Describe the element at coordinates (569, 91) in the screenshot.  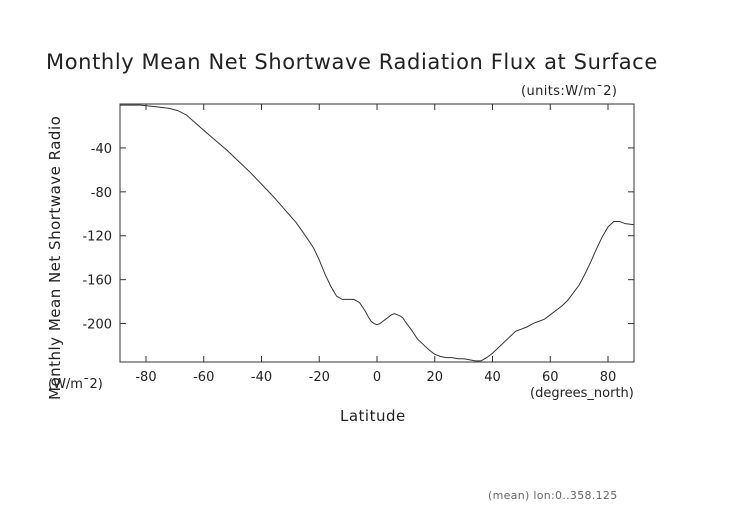
I see `chart-units-subtitle: (units:W/m¯2)` at that location.